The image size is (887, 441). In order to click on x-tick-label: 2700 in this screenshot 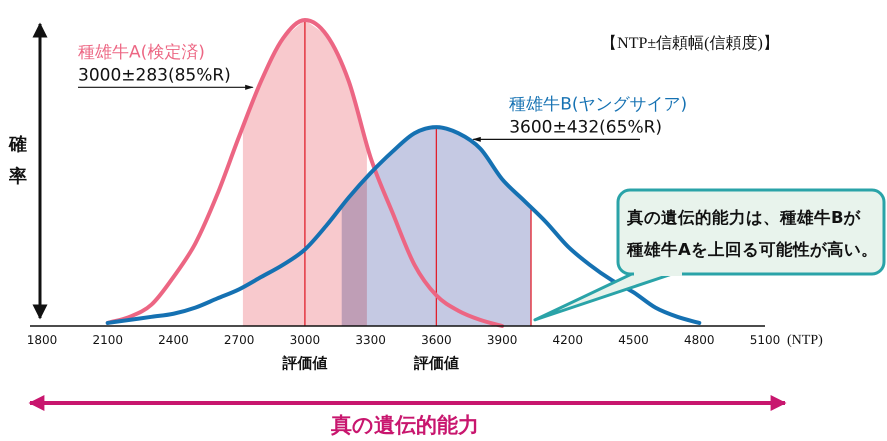, I will do `click(239, 340)`.